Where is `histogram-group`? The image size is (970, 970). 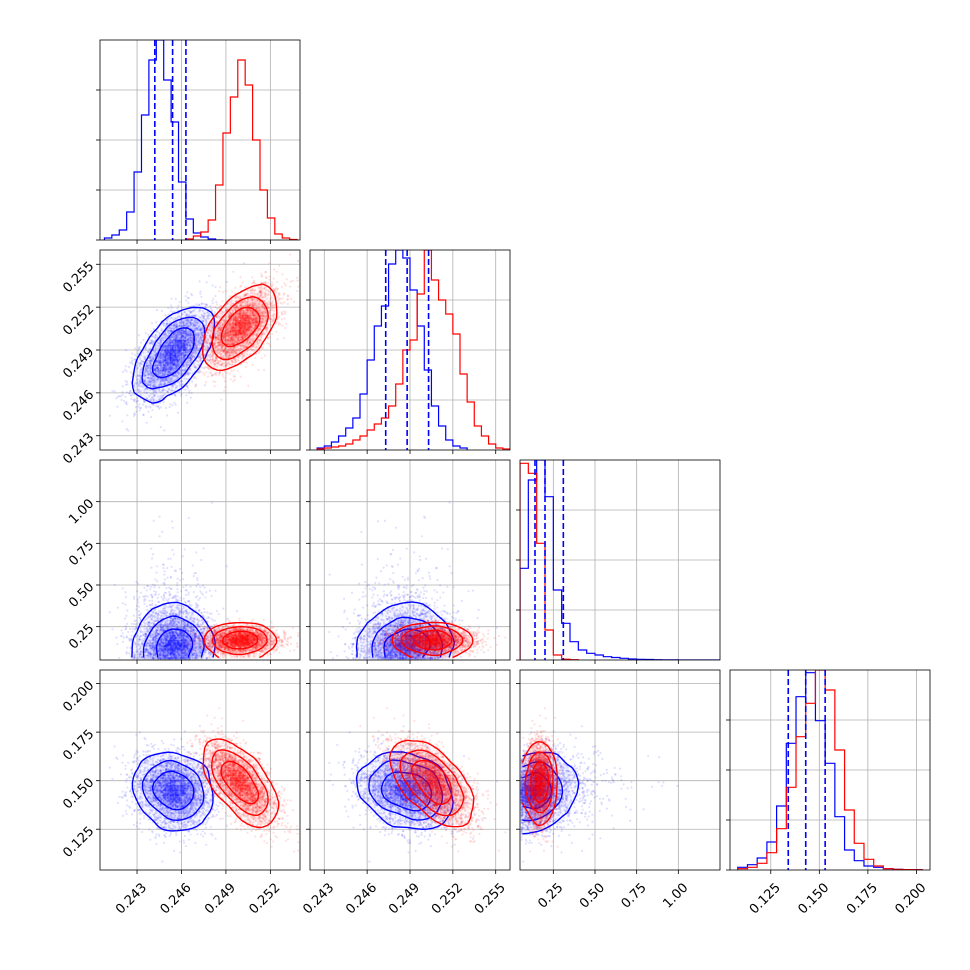
histogram-group is located at coordinates (200, 140).